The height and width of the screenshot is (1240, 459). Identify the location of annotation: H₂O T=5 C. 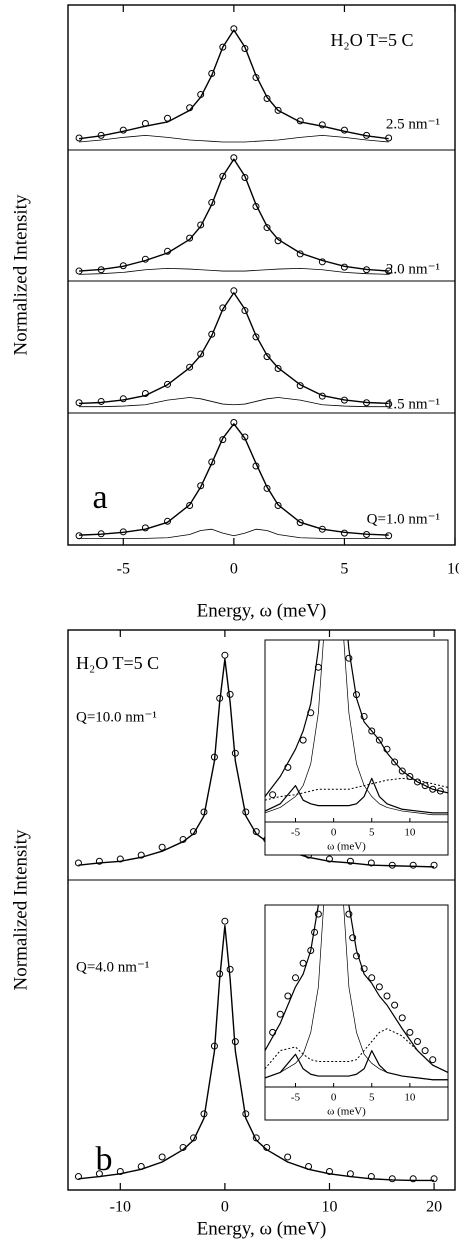
(117, 663).